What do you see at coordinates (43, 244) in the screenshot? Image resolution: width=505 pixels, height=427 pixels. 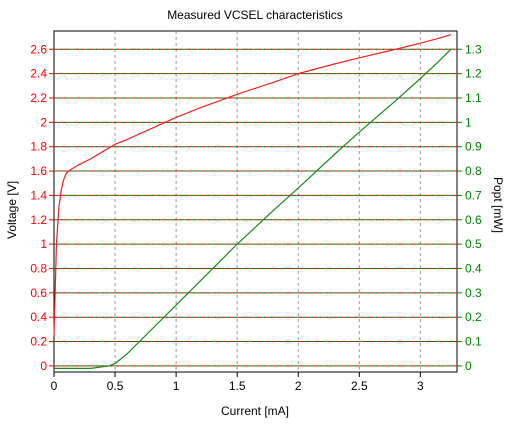 I see `y-left-tick-label: 1` at bounding box center [43, 244].